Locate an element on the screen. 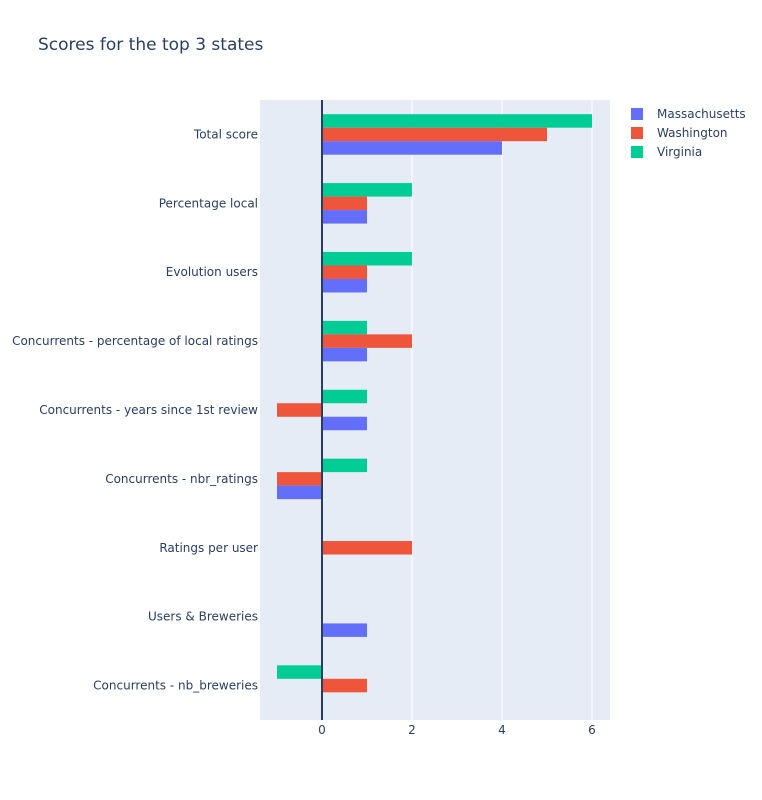 This screenshot has width=762, height=800. legend-item-washington: Washington is located at coordinates (679, 133).